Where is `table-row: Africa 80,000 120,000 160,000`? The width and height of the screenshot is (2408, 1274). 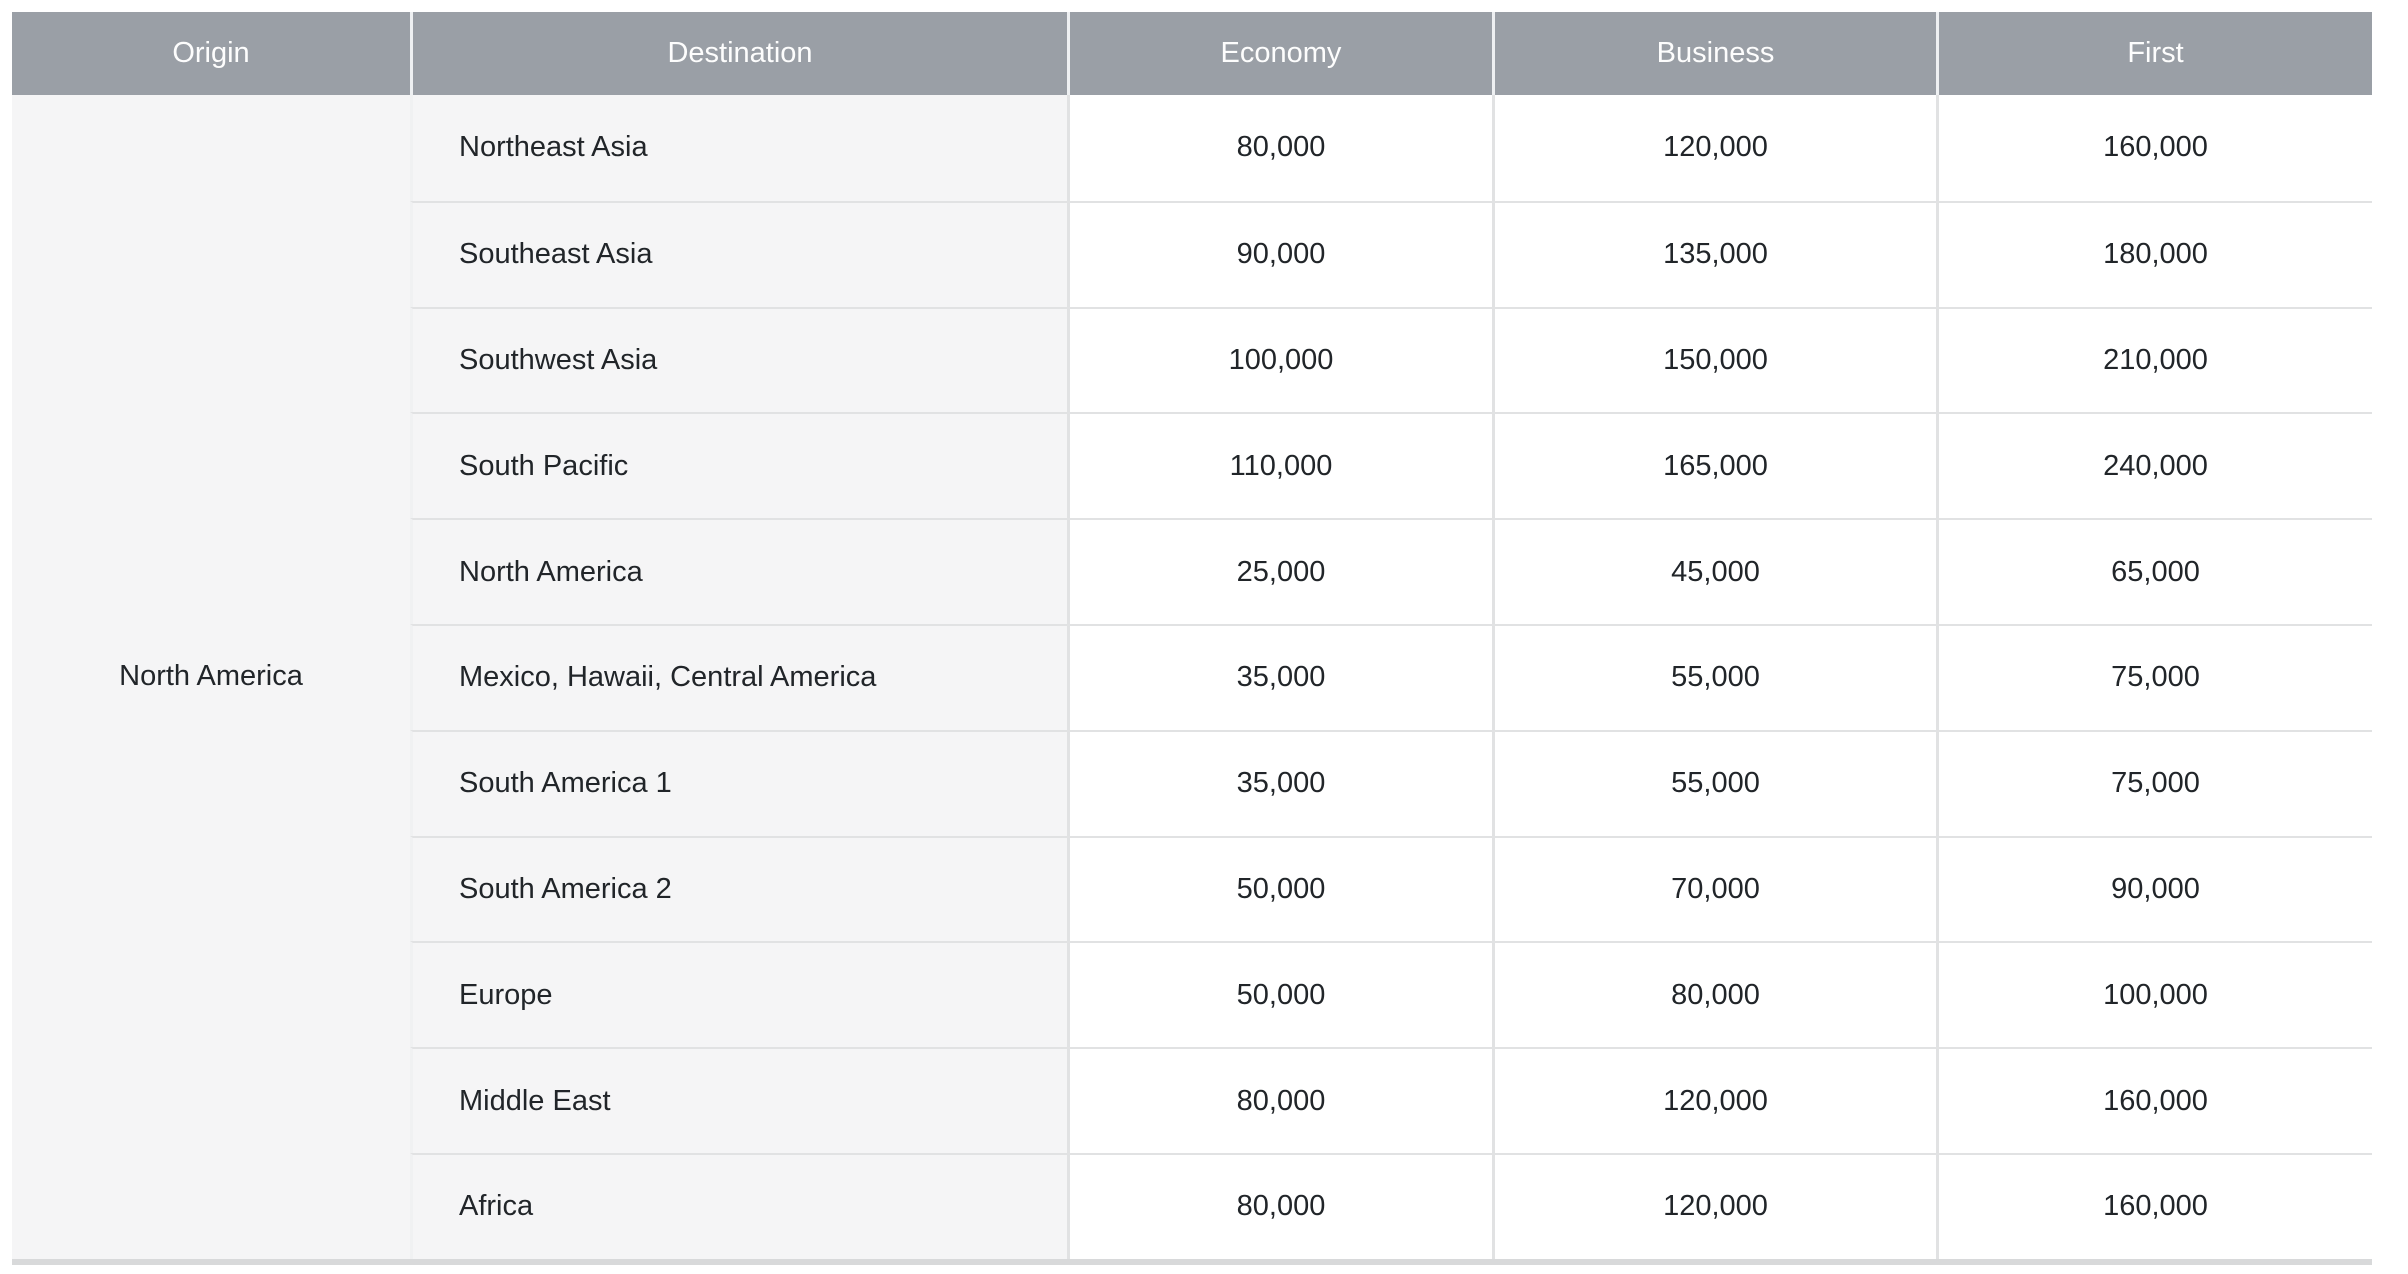
table-row: Africa 80,000 120,000 160,000 is located at coordinates (1192, 1205).